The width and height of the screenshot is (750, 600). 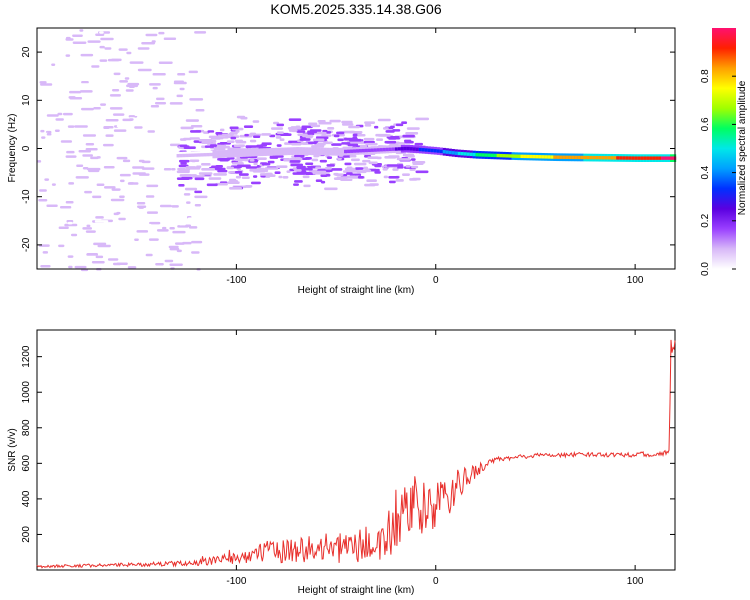 I want to click on figure-title: KOM5.2025.335.14.38.G06, so click(x=355, y=9).